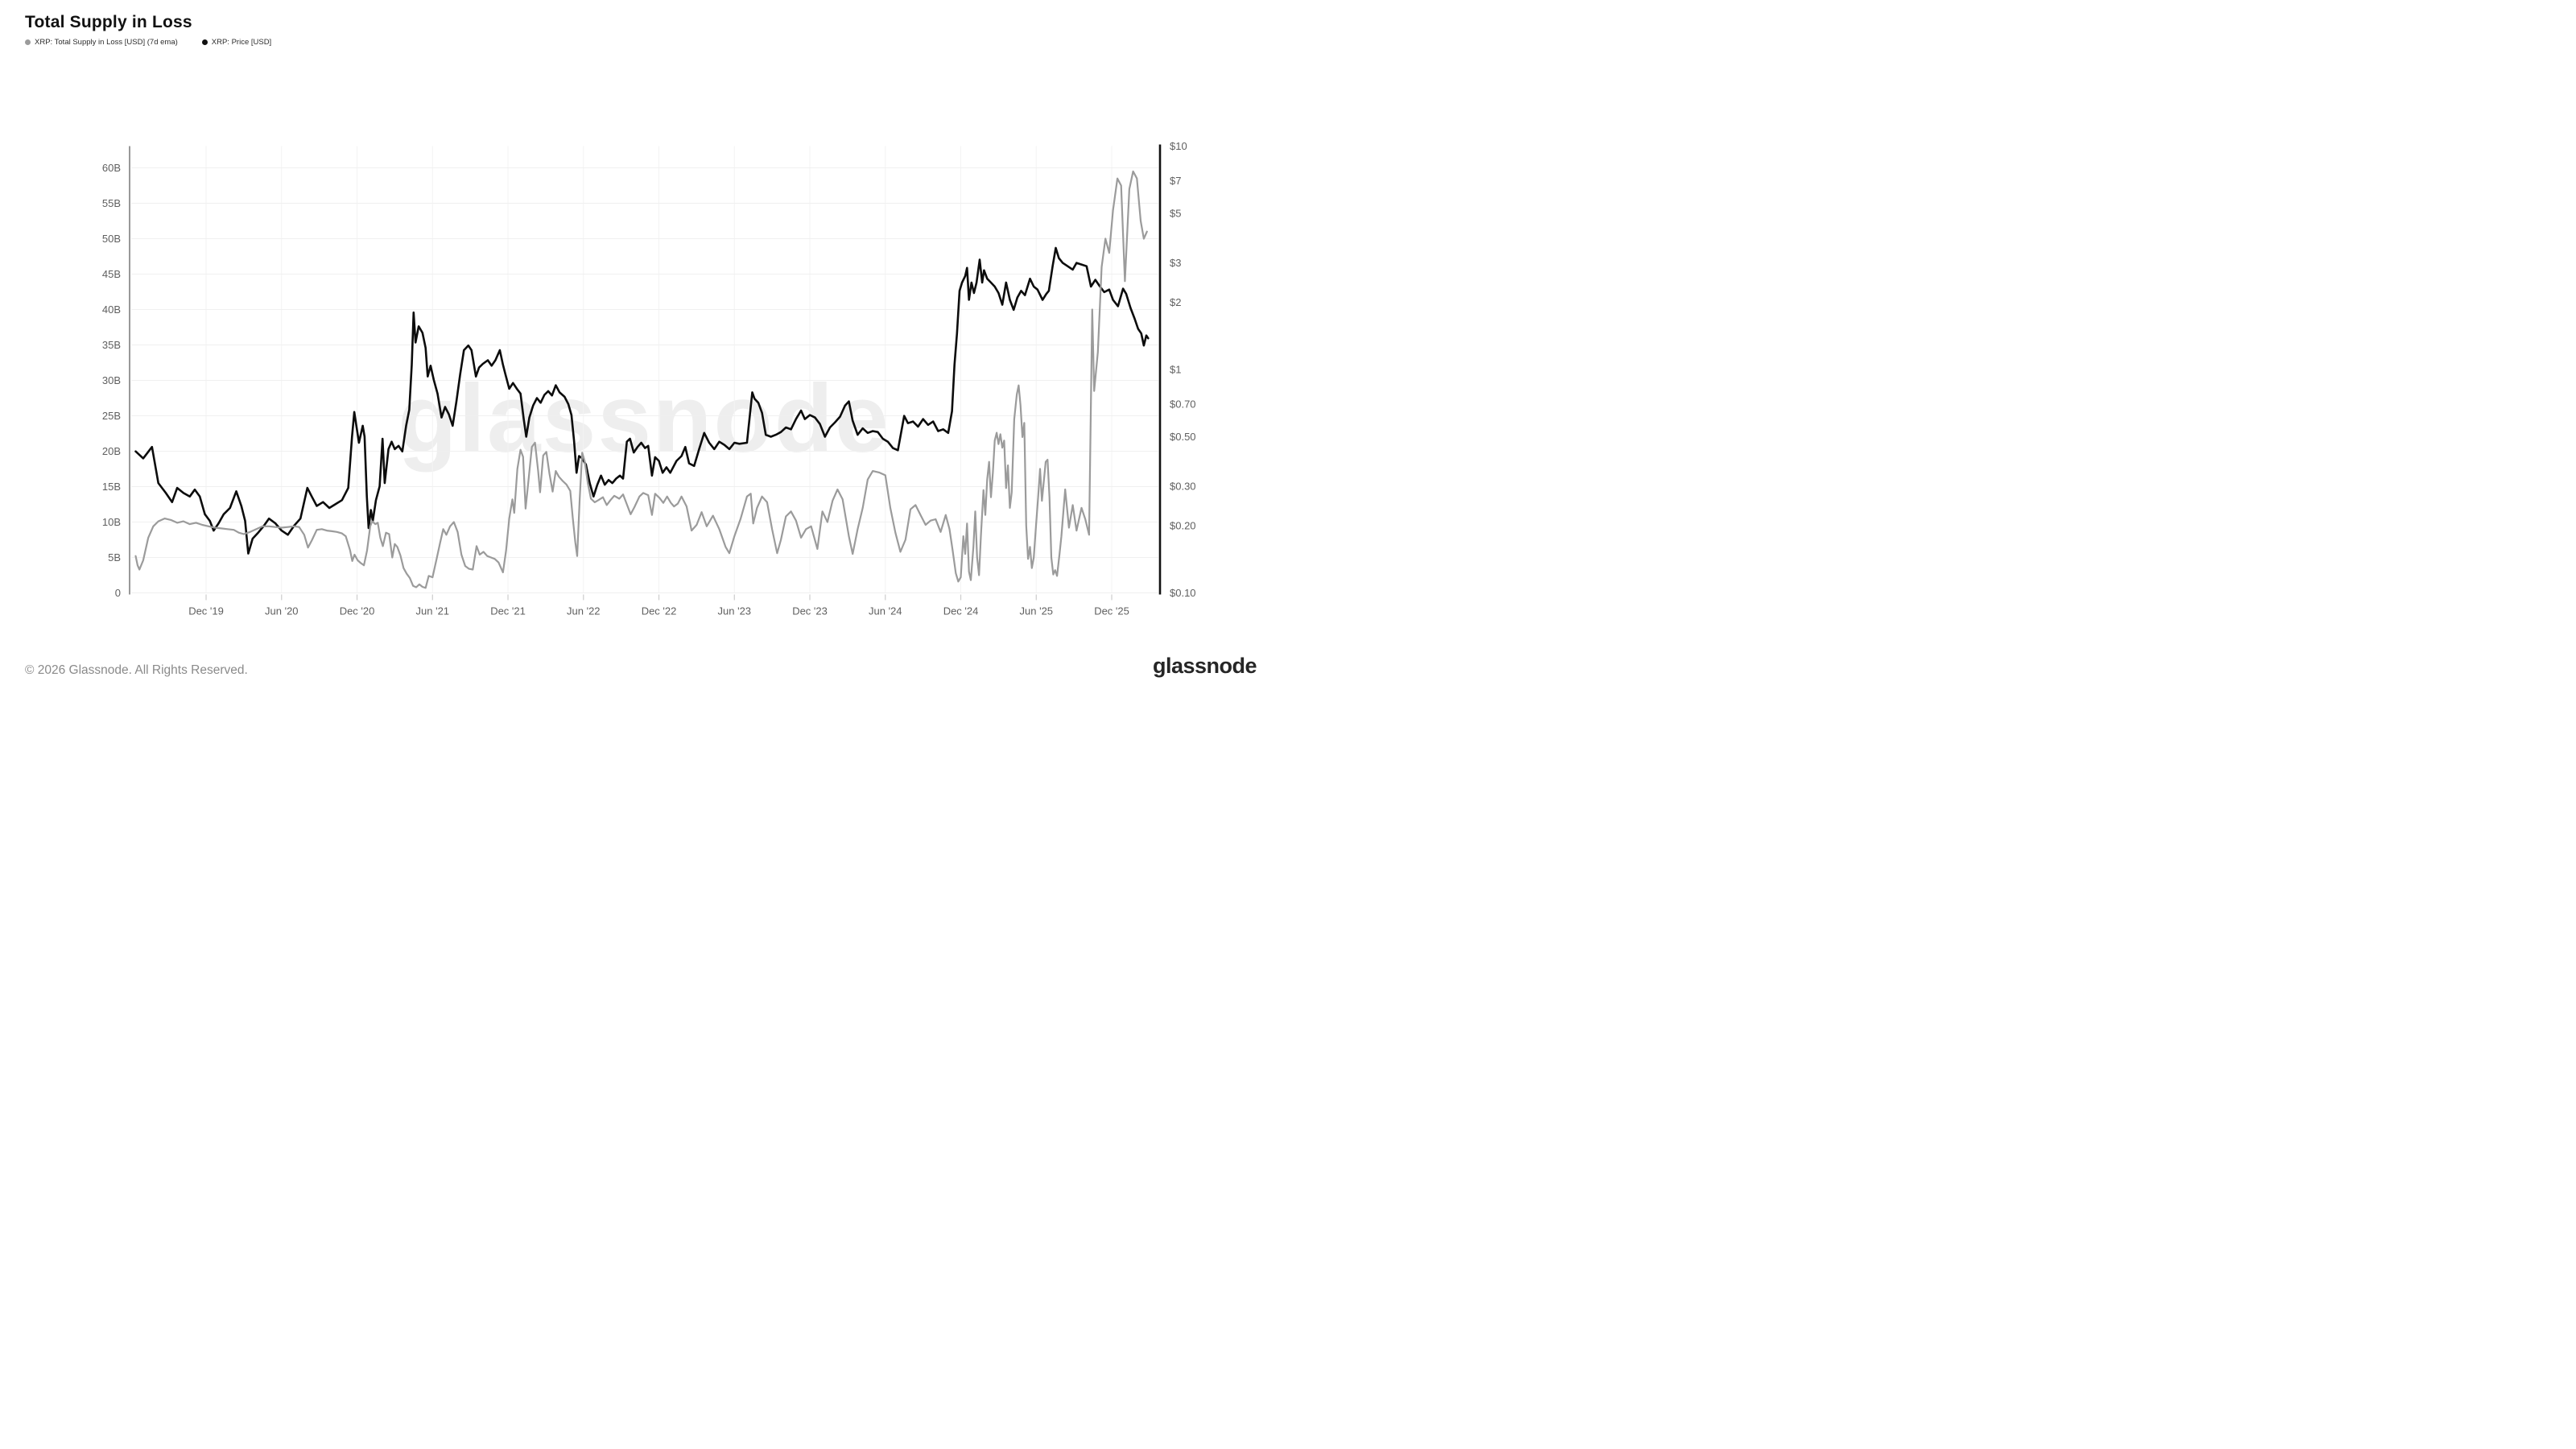  What do you see at coordinates (1183, 525) in the screenshot?
I see `right-axis-label: $0.20` at bounding box center [1183, 525].